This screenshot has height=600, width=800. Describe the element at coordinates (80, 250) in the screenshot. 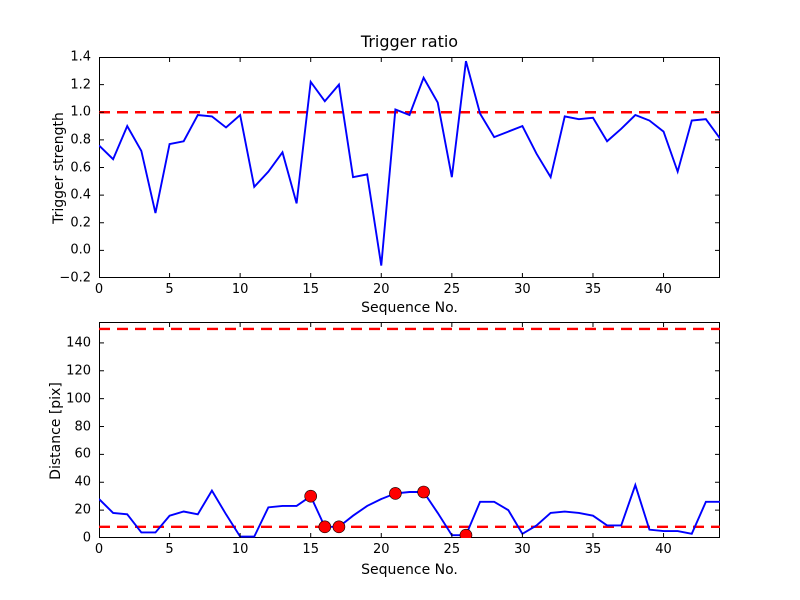

I see `y-tick-label: 0.0` at that location.